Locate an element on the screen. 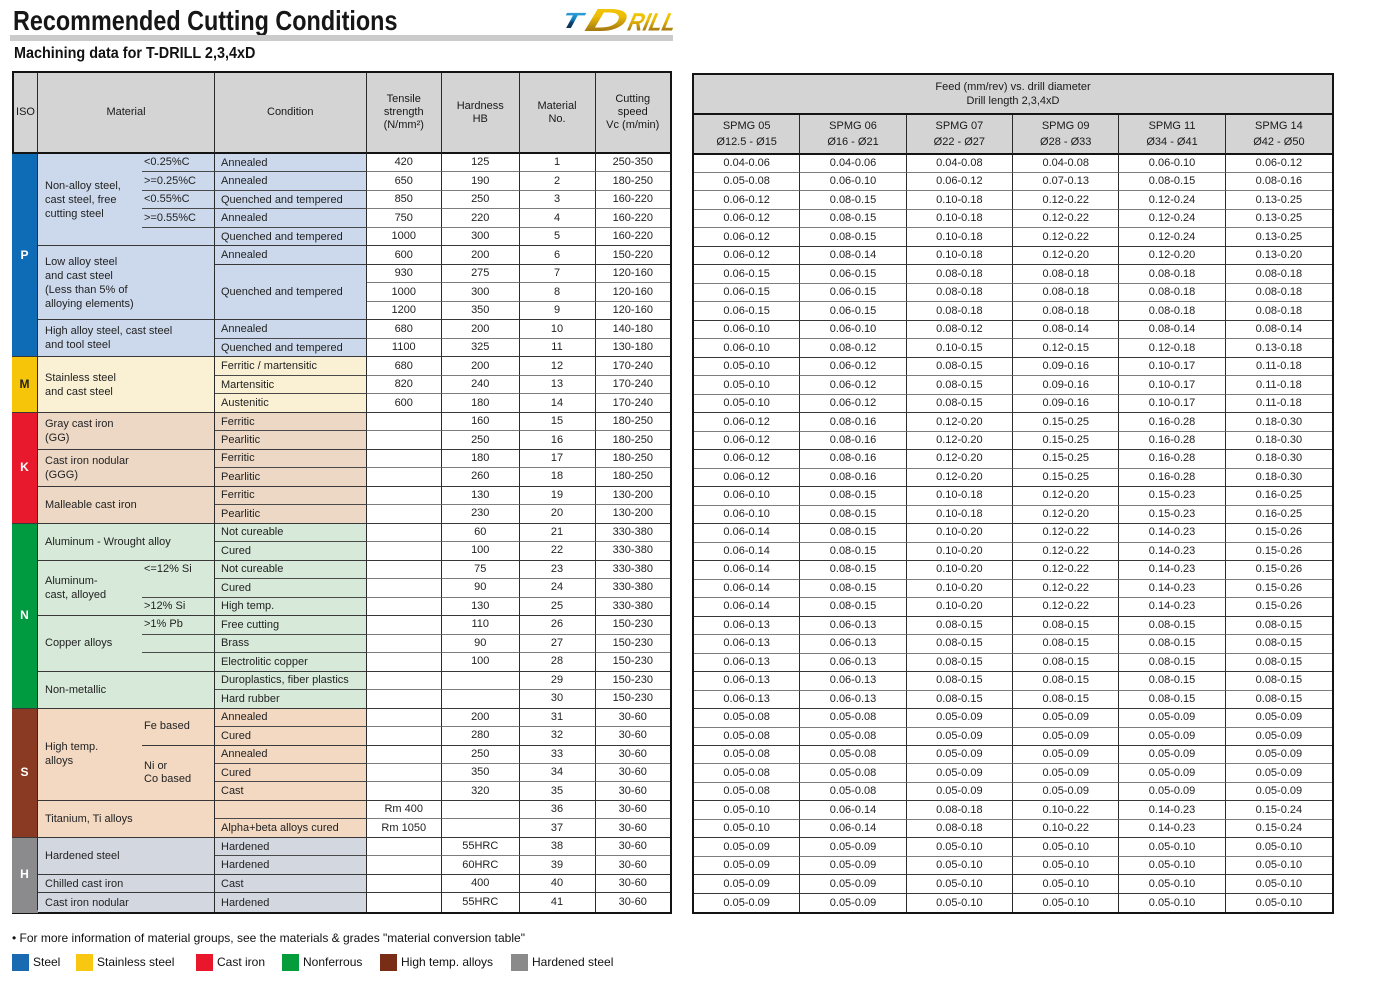 The height and width of the screenshot is (1000, 1400). svg-text: RILL is located at coordinates (652, 23).